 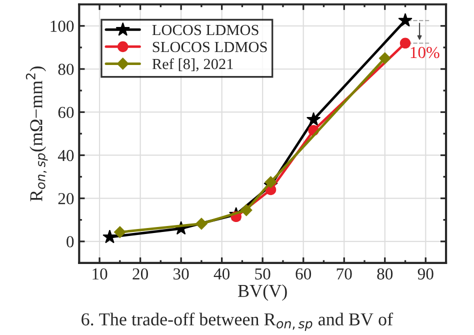 I want to click on x-tick-label: 30, so click(x=181, y=274).